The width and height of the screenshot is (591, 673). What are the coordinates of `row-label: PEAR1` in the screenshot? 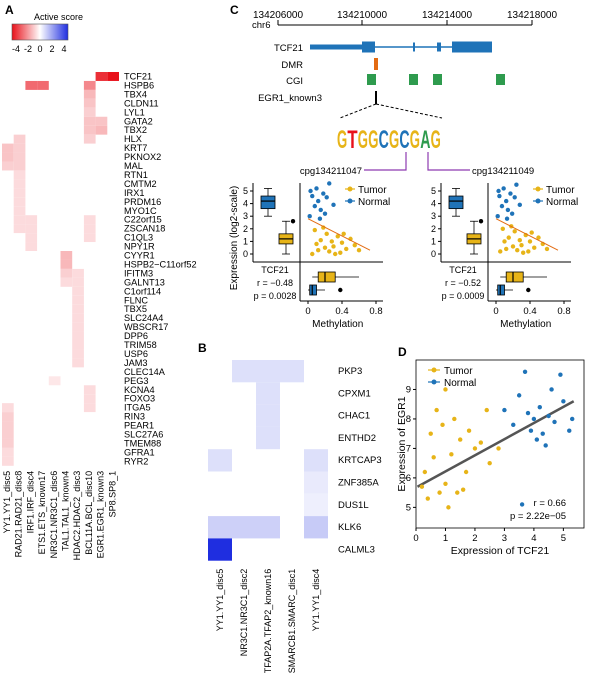 It's located at (139, 426).